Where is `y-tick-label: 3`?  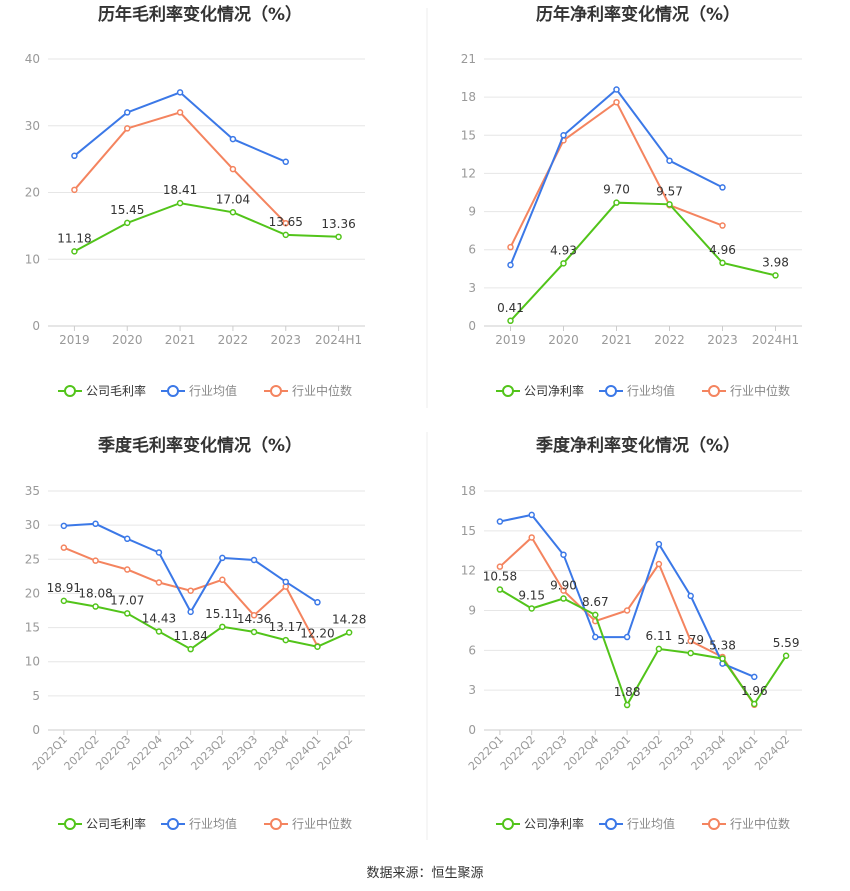 y-tick-label: 3 is located at coordinates (472, 690).